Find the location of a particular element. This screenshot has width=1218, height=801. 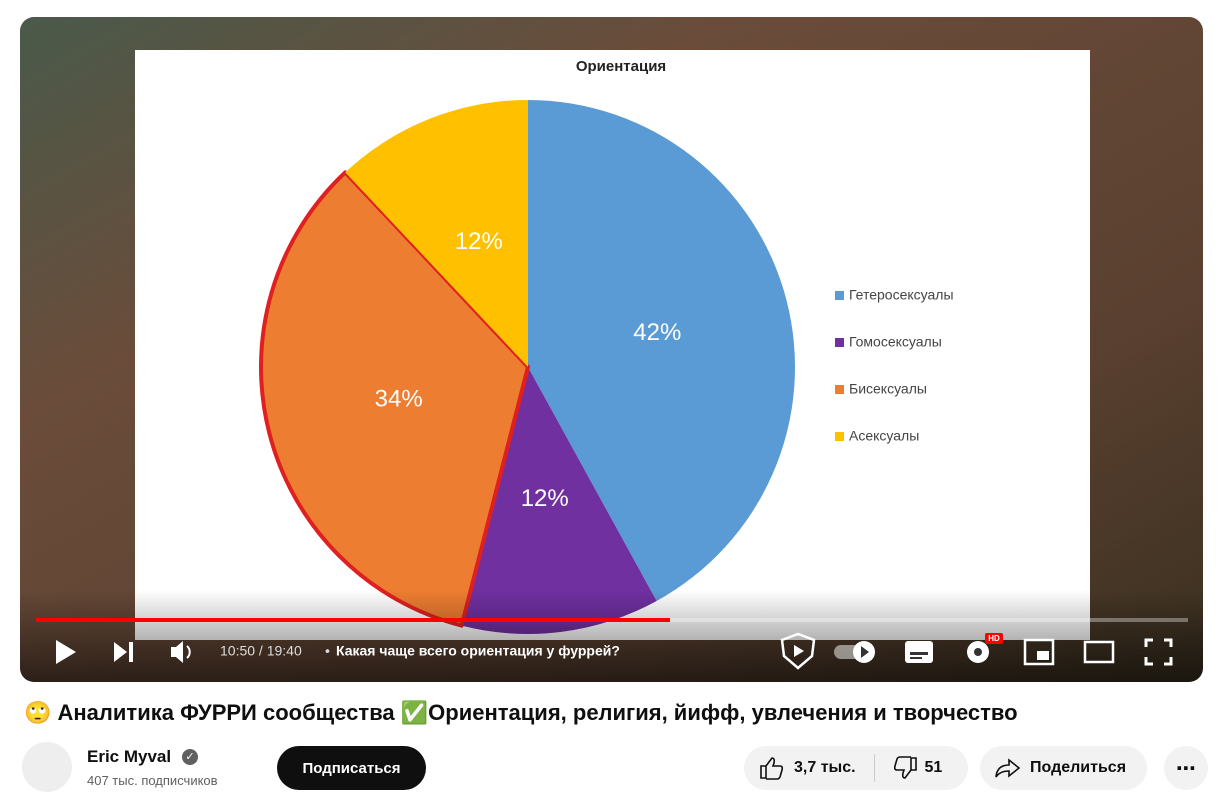

subscribe-button: Подписаться is located at coordinates (351, 768).